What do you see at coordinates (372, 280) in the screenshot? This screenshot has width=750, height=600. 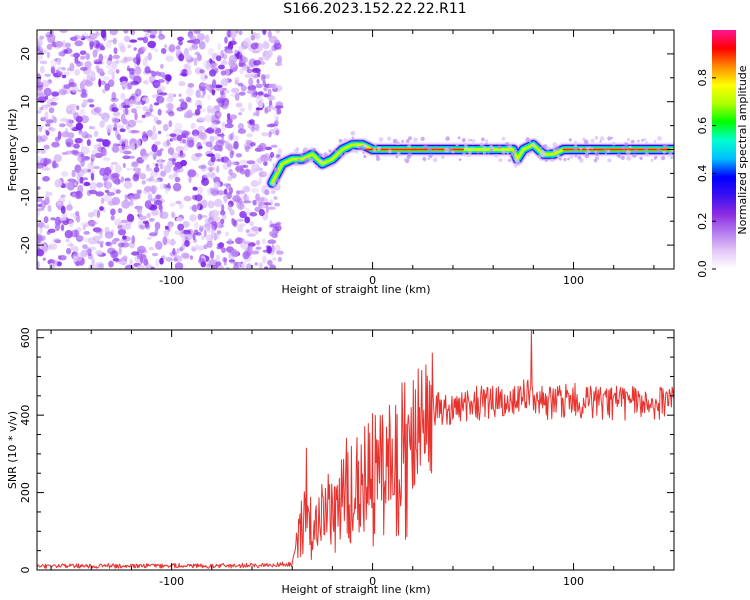 I see `spectrogram-xtick-label: 0` at bounding box center [372, 280].